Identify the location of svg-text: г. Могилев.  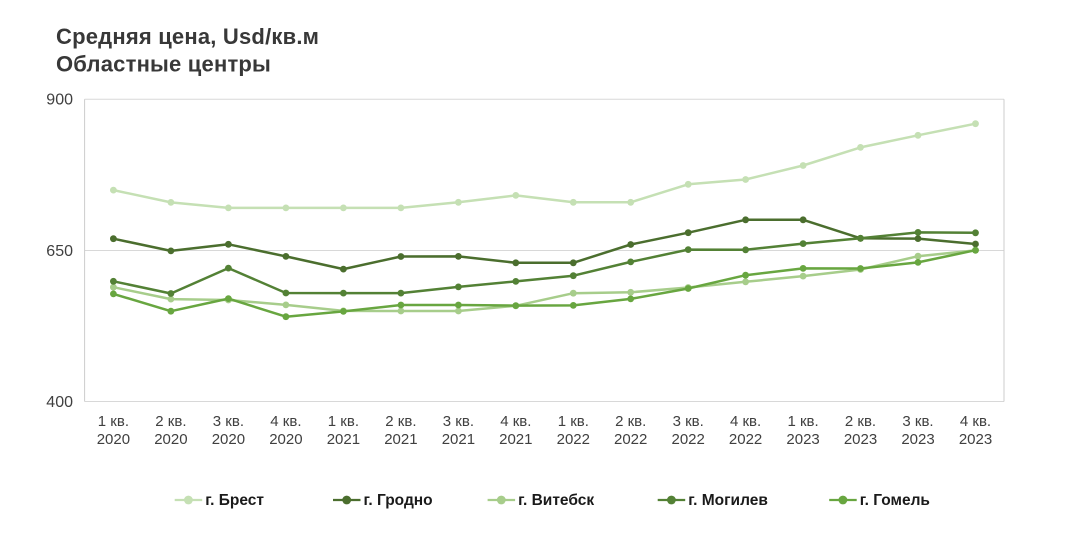
(728, 500).